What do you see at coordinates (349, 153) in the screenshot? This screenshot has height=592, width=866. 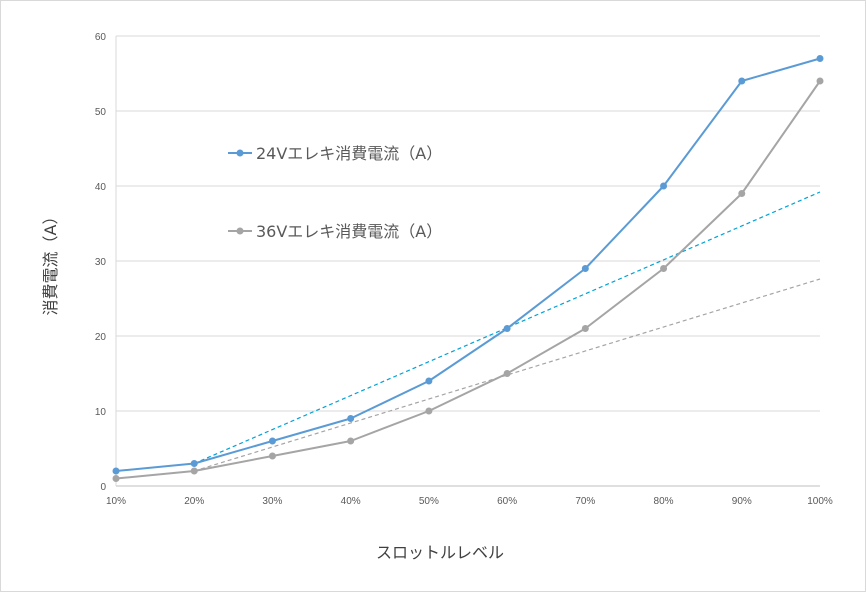 I see `legend-label: 24Vエレキ消費電流（A）` at bounding box center [349, 153].